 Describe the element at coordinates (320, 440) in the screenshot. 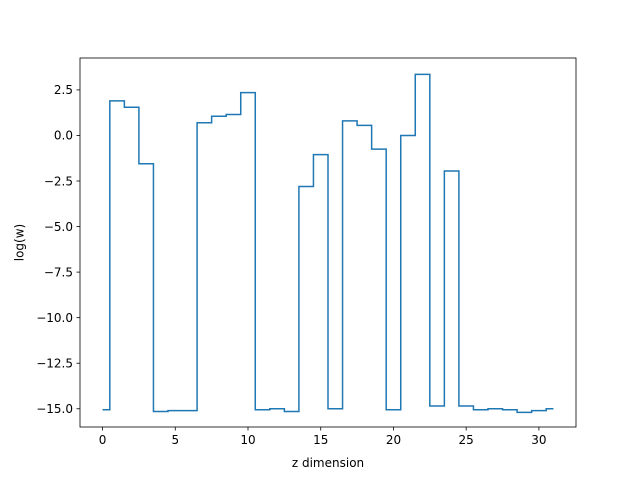

I see `x-tick-label: 15` at that location.